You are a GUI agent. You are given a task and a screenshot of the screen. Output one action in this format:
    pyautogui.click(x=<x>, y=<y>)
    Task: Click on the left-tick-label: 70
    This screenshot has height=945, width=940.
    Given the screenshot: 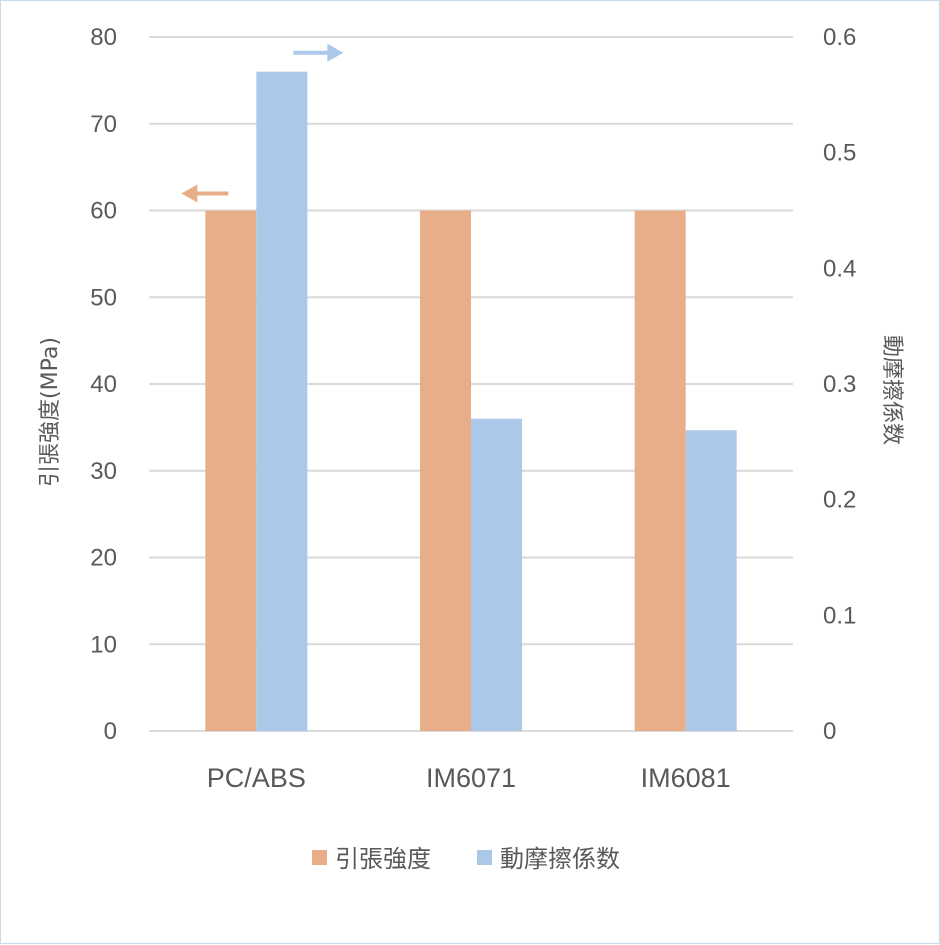 What is the action you would take?
    pyautogui.click(x=103, y=124)
    